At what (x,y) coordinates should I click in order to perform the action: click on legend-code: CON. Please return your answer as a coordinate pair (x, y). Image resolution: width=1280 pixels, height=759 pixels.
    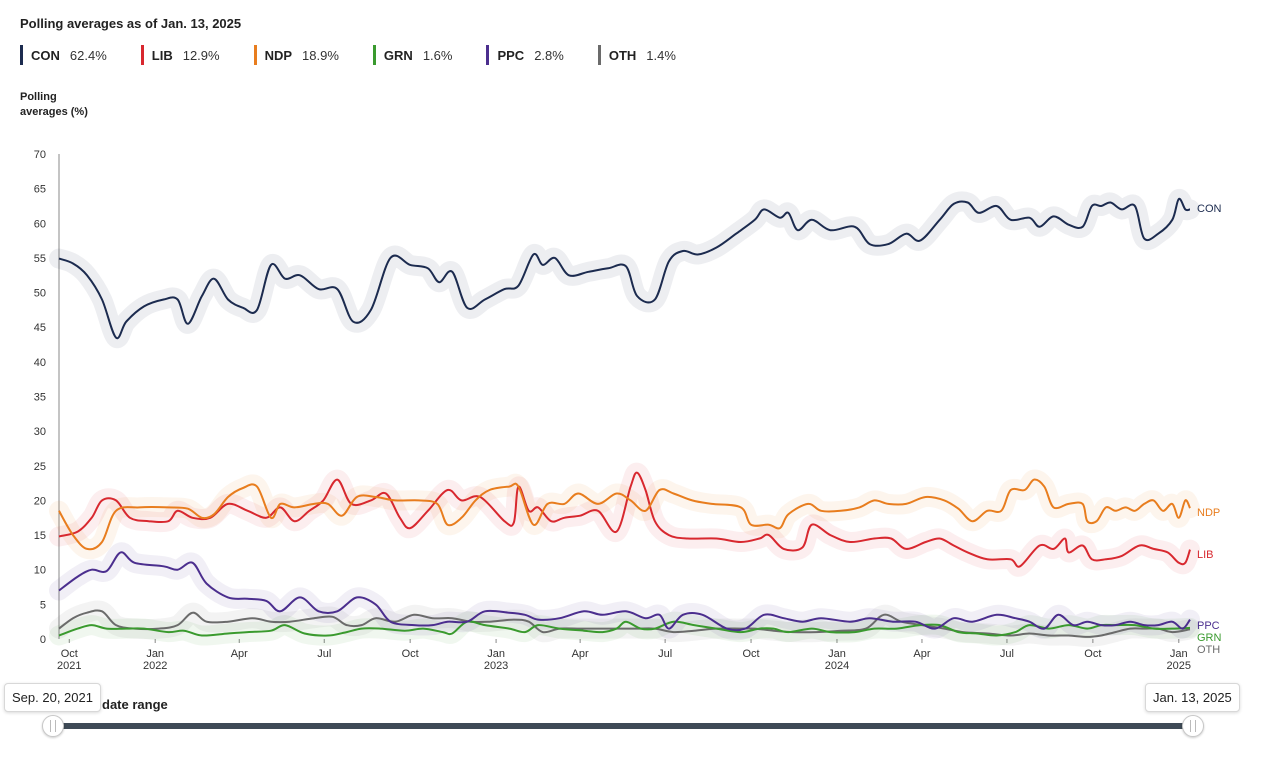
    Looking at the image, I should click on (45, 55).